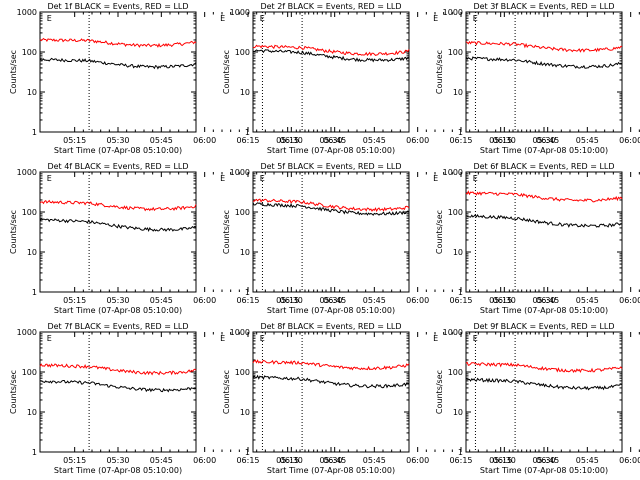  Describe the element at coordinates (543, 6) in the screenshot. I see `chart-title: Det 3f BLACK = Events, RED = LLD` at that location.